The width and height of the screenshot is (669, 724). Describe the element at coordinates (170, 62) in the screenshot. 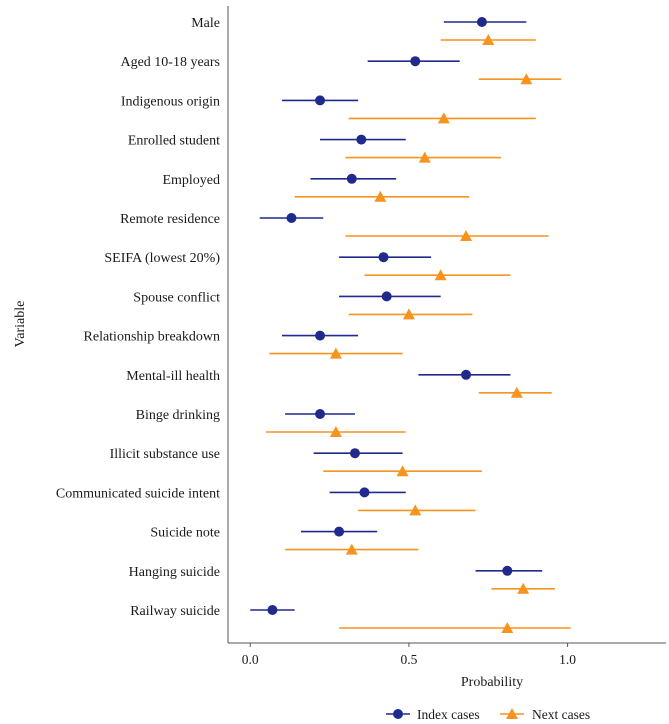

I see `category-label-aged-10-18-years: Aged 10-18 years` at that location.